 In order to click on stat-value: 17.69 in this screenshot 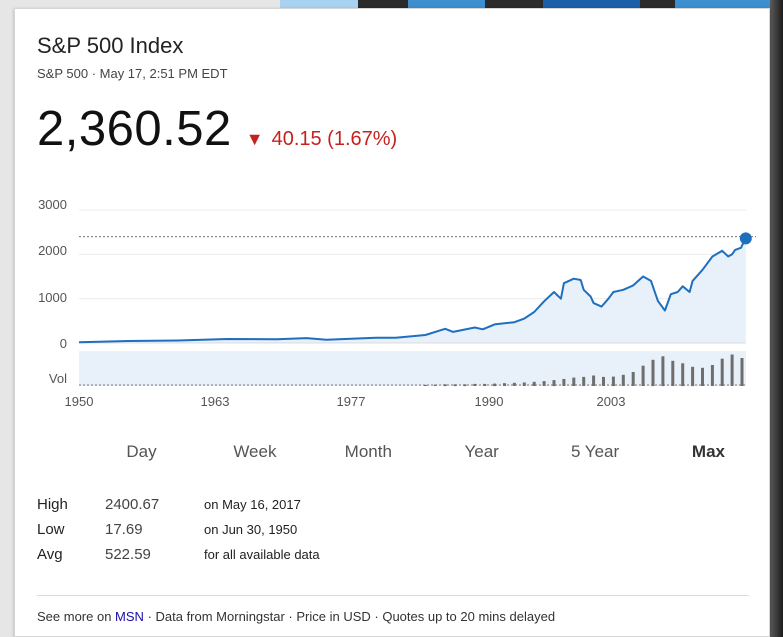, I will do `click(124, 529)`.